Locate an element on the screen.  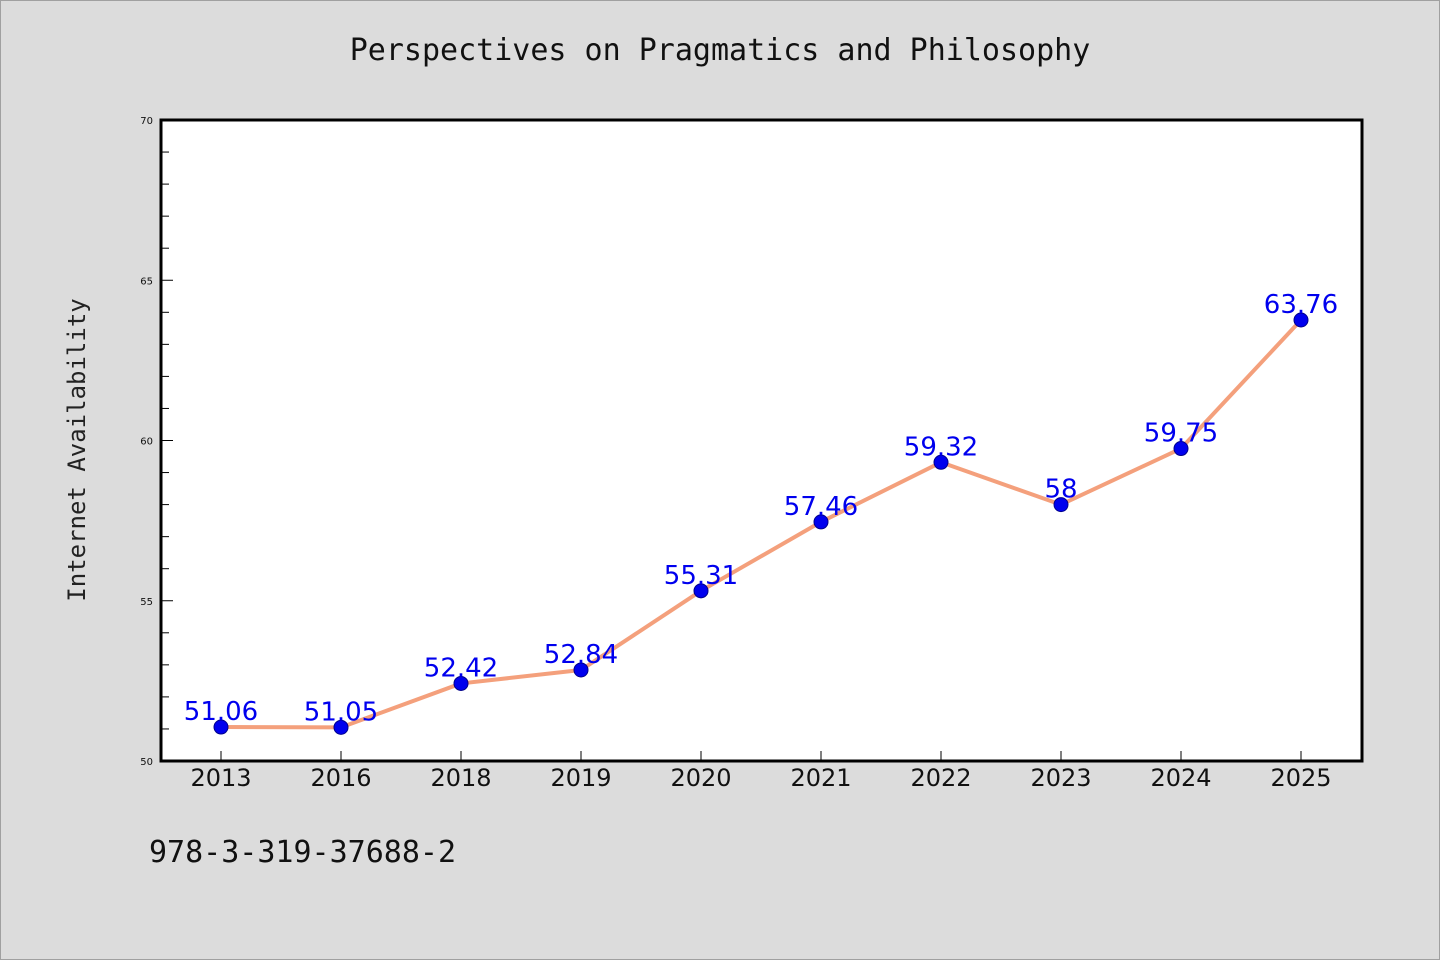
y-tick-label: 60 is located at coordinates (146, 442).